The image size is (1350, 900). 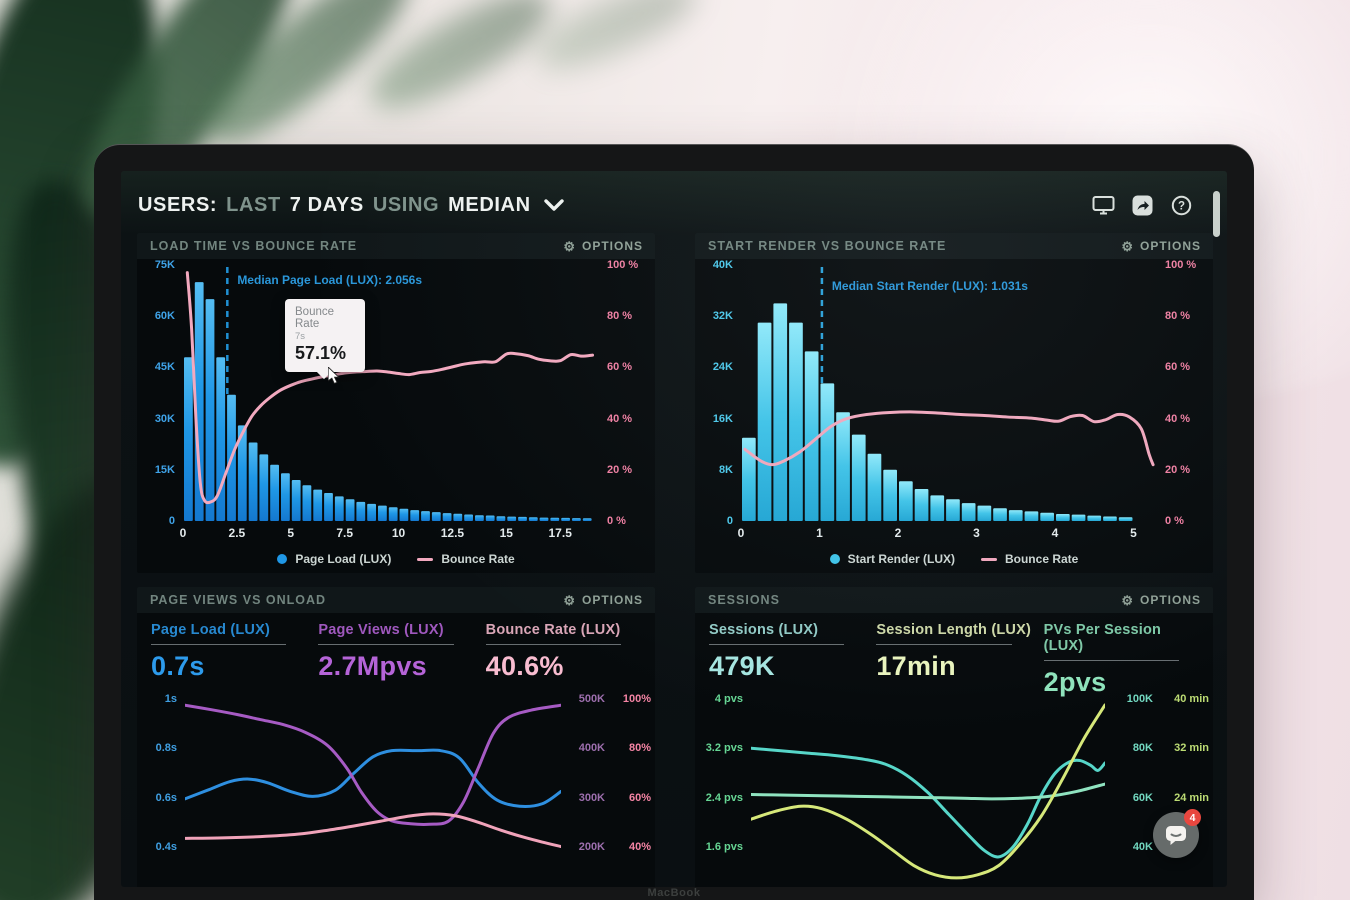 What do you see at coordinates (1157, 798) in the screenshot?
I see `axis-tick: 60K 24 min` at bounding box center [1157, 798].